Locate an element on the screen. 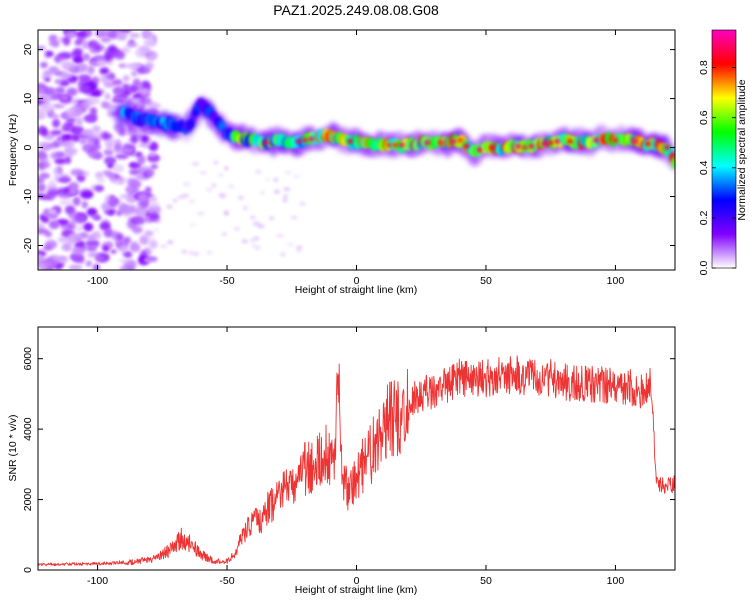  y-tick-label: -20 is located at coordinates (28, 245).